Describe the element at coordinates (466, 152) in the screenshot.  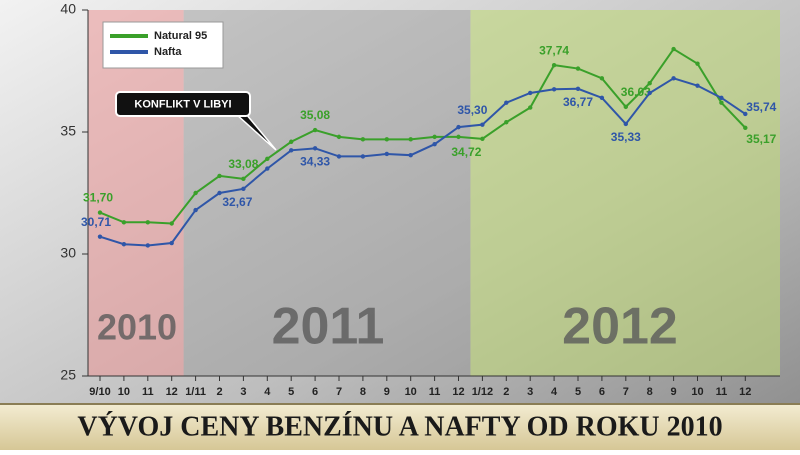
I see `data-label: 34,72` at that location.